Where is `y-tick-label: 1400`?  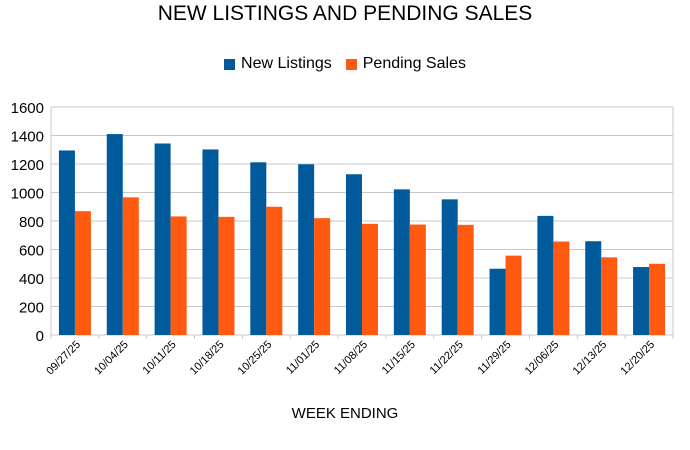
y-tick-label: 1400 is located at coordinates (27, 137).